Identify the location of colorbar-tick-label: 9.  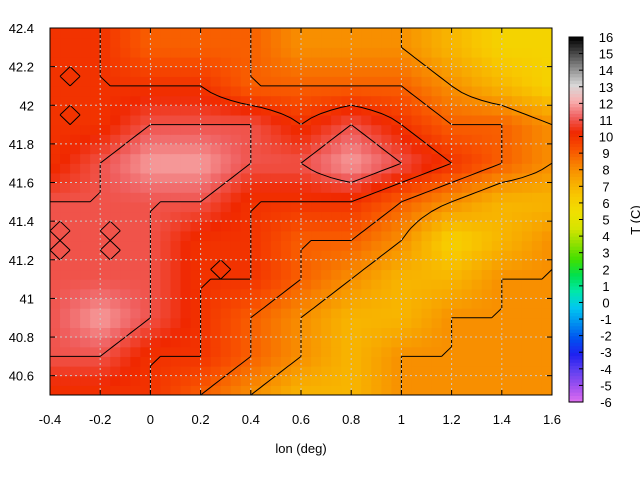
(605, 153).